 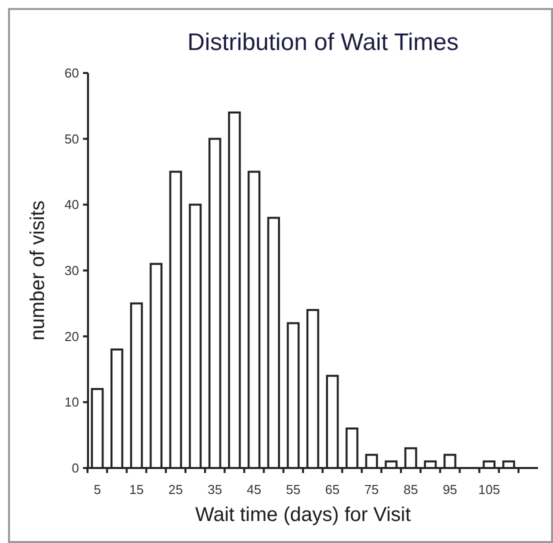 I want to click on y-tick-label: 20, so click(x=71, y=336).